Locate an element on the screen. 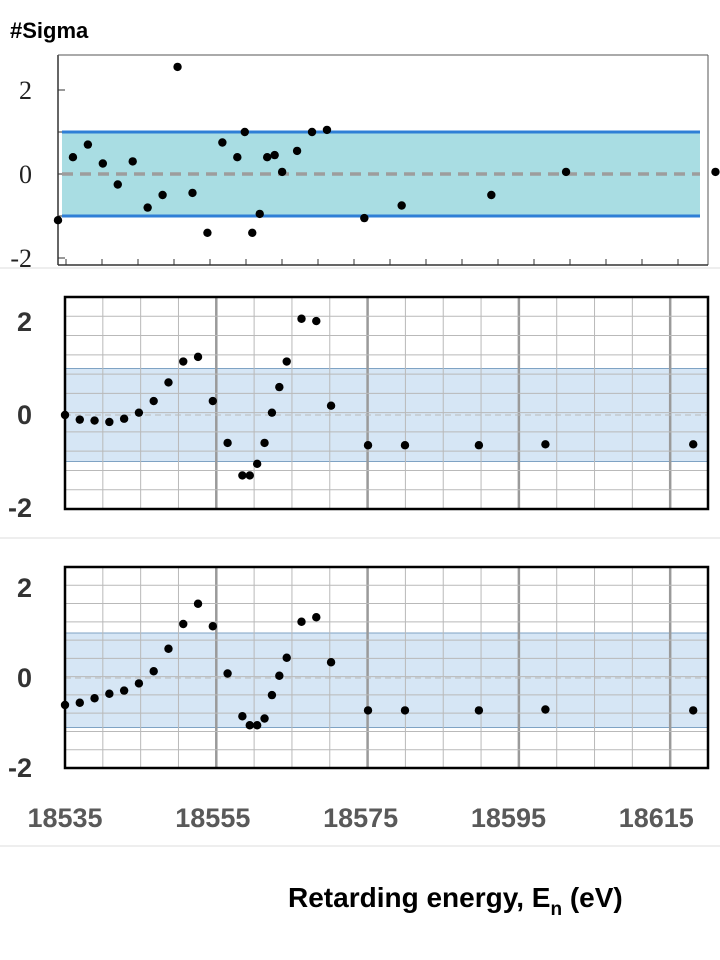 The image size is (720, 960). x-tick-label: 18535 is located at coordinates (64, 818).